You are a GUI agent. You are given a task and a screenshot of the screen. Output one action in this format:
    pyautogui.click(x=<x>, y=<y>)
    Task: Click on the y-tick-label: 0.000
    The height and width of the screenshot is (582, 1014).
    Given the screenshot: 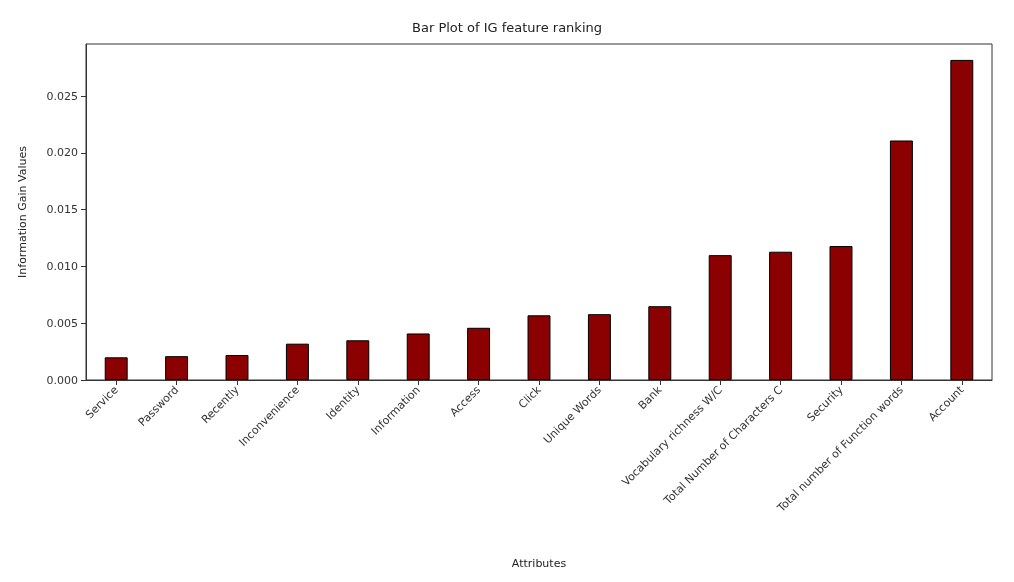 What is the action you would take?
    pyautogui.click(x=62, y=380)
    